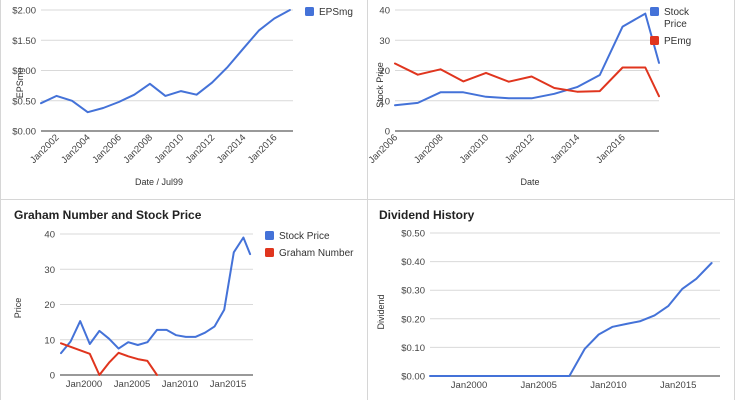  What do you see at coordinates (309, 245) in the screenshot?
I see `legend: Stock Price Graham Number` at bounding box center [309, 245].